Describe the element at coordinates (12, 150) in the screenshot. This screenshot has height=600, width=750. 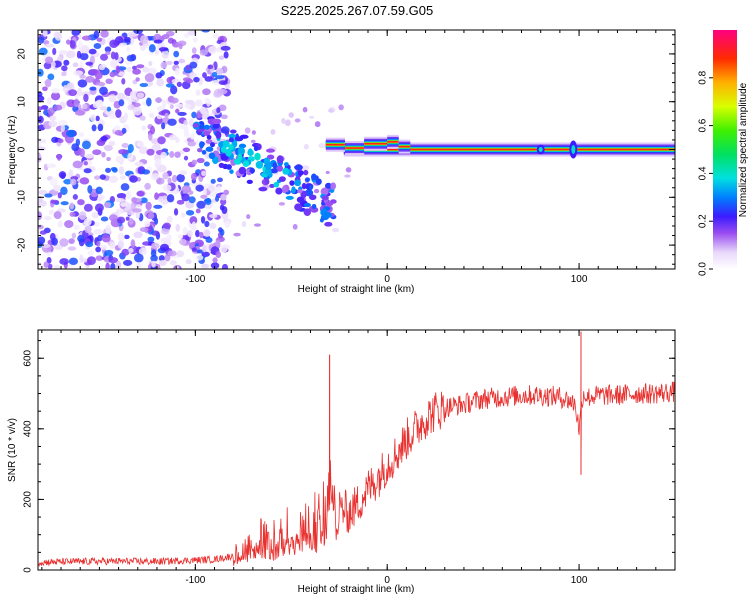
I see `spectrogram-ylabel: Frequency (Hz)` at that location.